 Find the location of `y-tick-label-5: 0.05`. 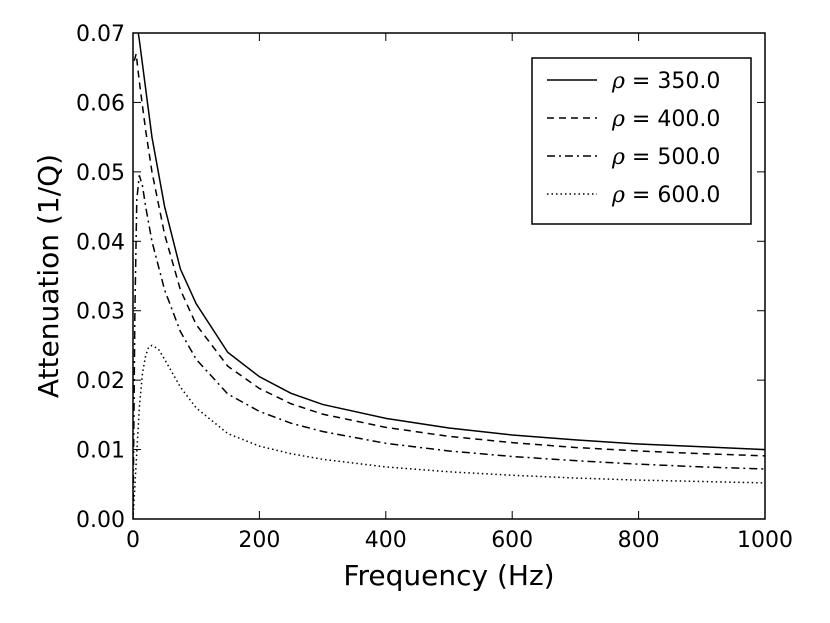

y-tick-label-5: 0.05 is located at coordinates (100, 173).